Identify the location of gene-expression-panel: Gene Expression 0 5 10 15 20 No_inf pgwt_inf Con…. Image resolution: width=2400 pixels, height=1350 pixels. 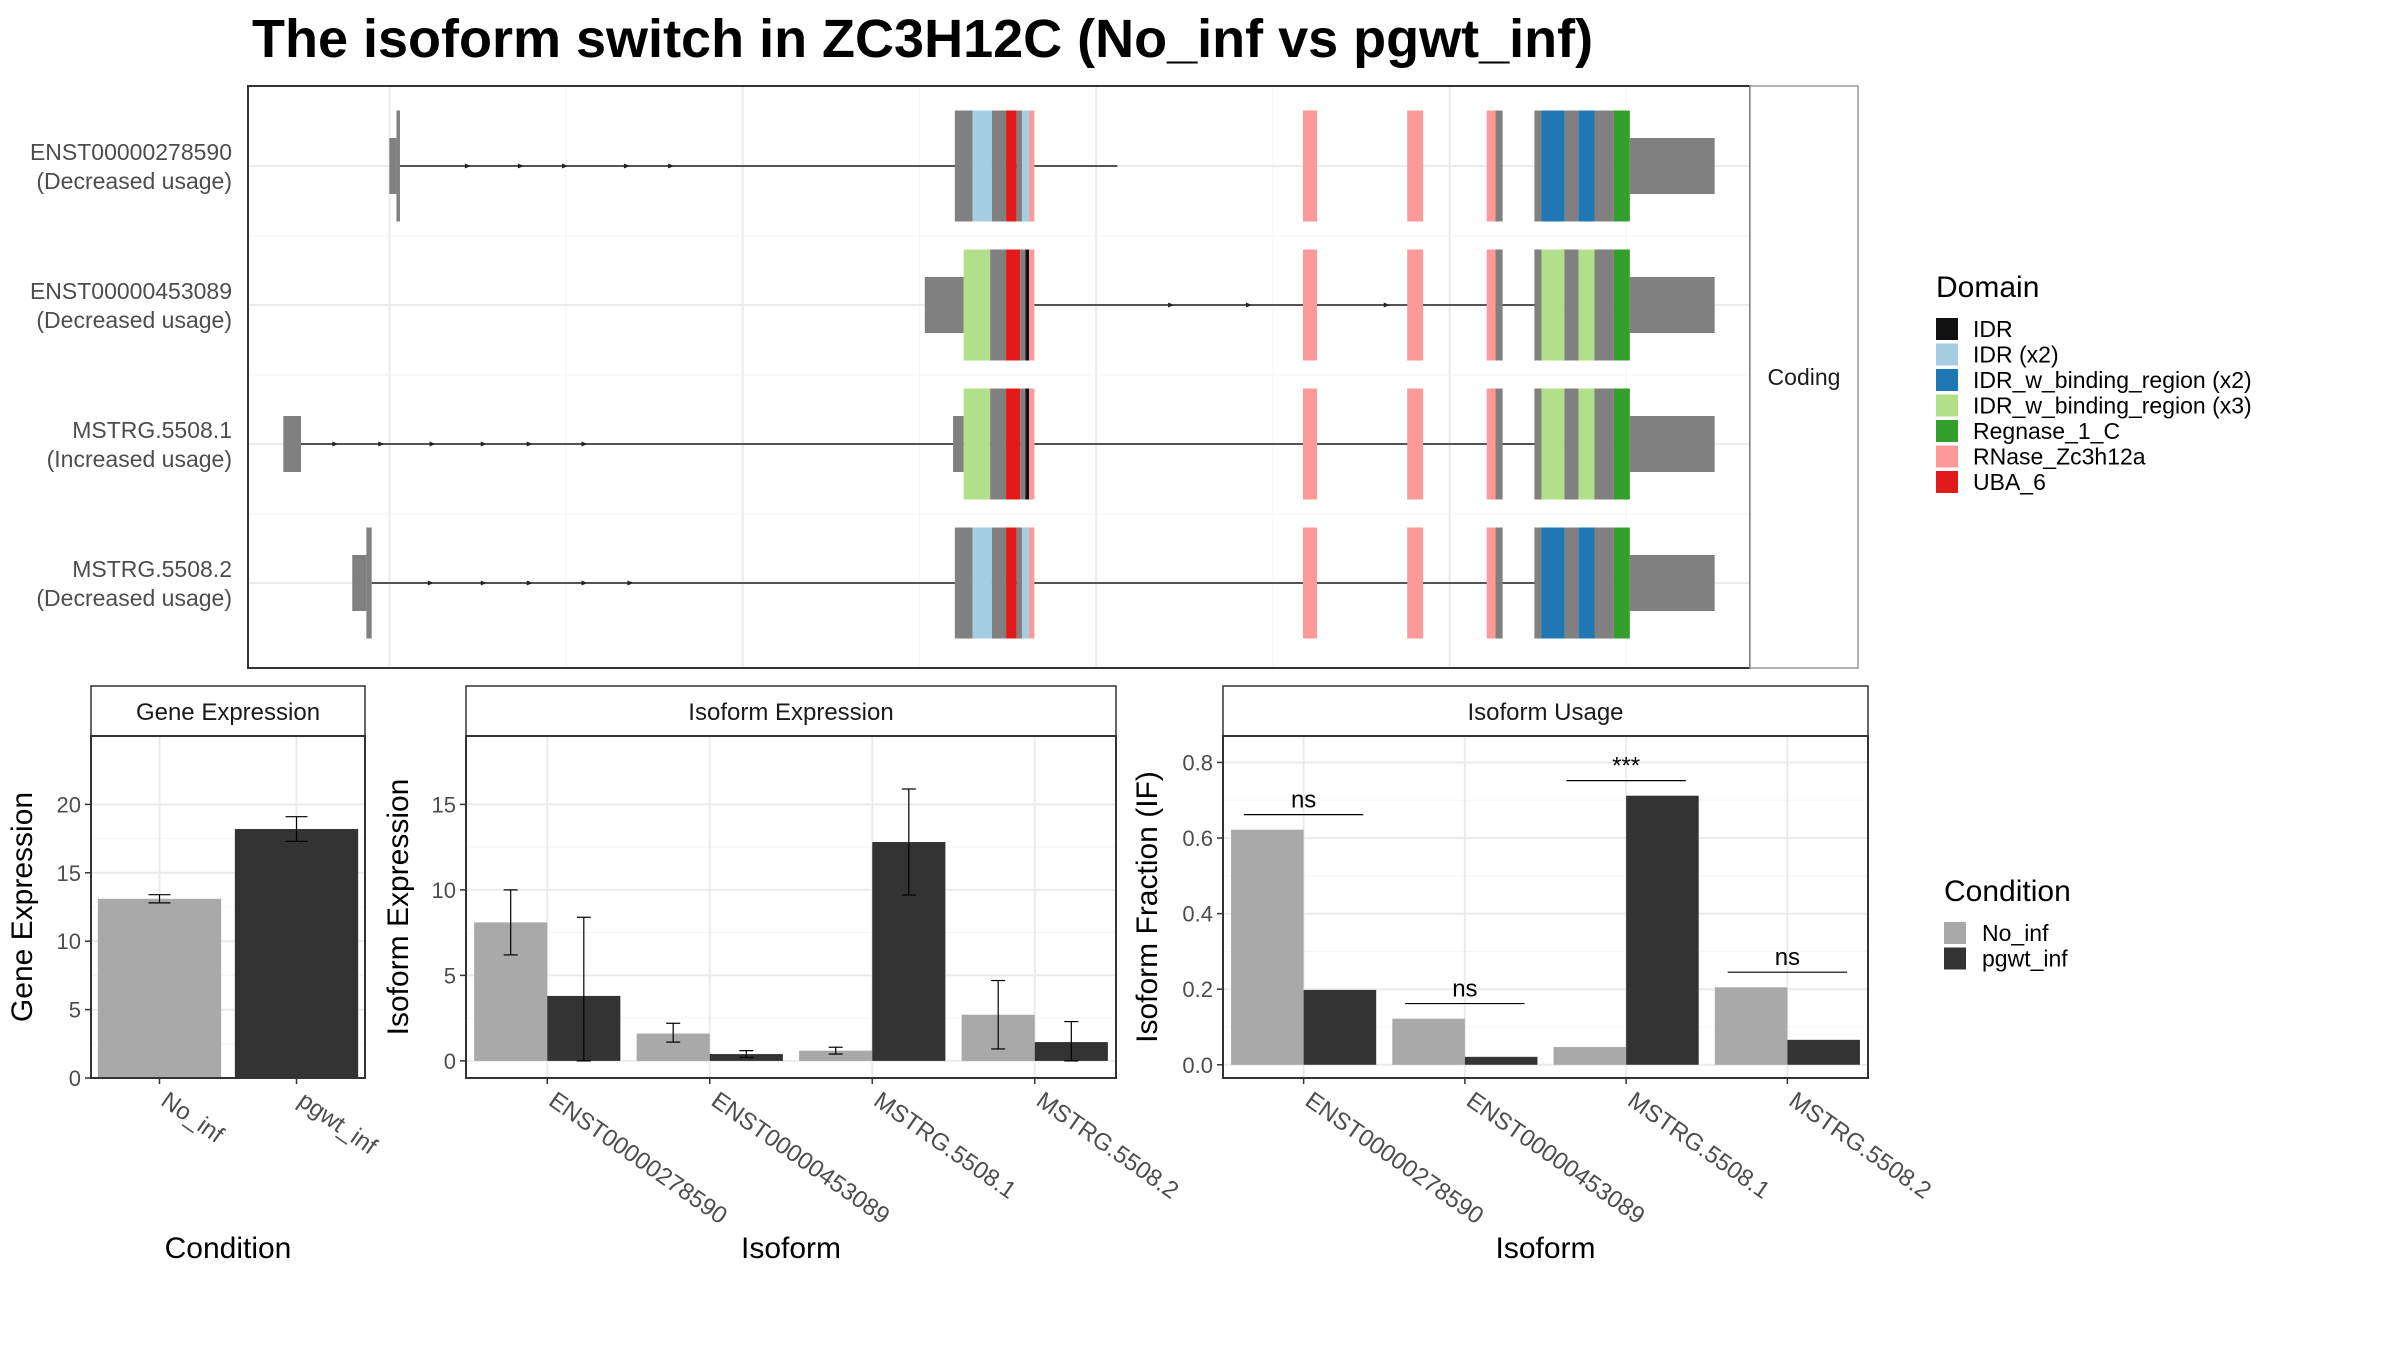
(194, 975).